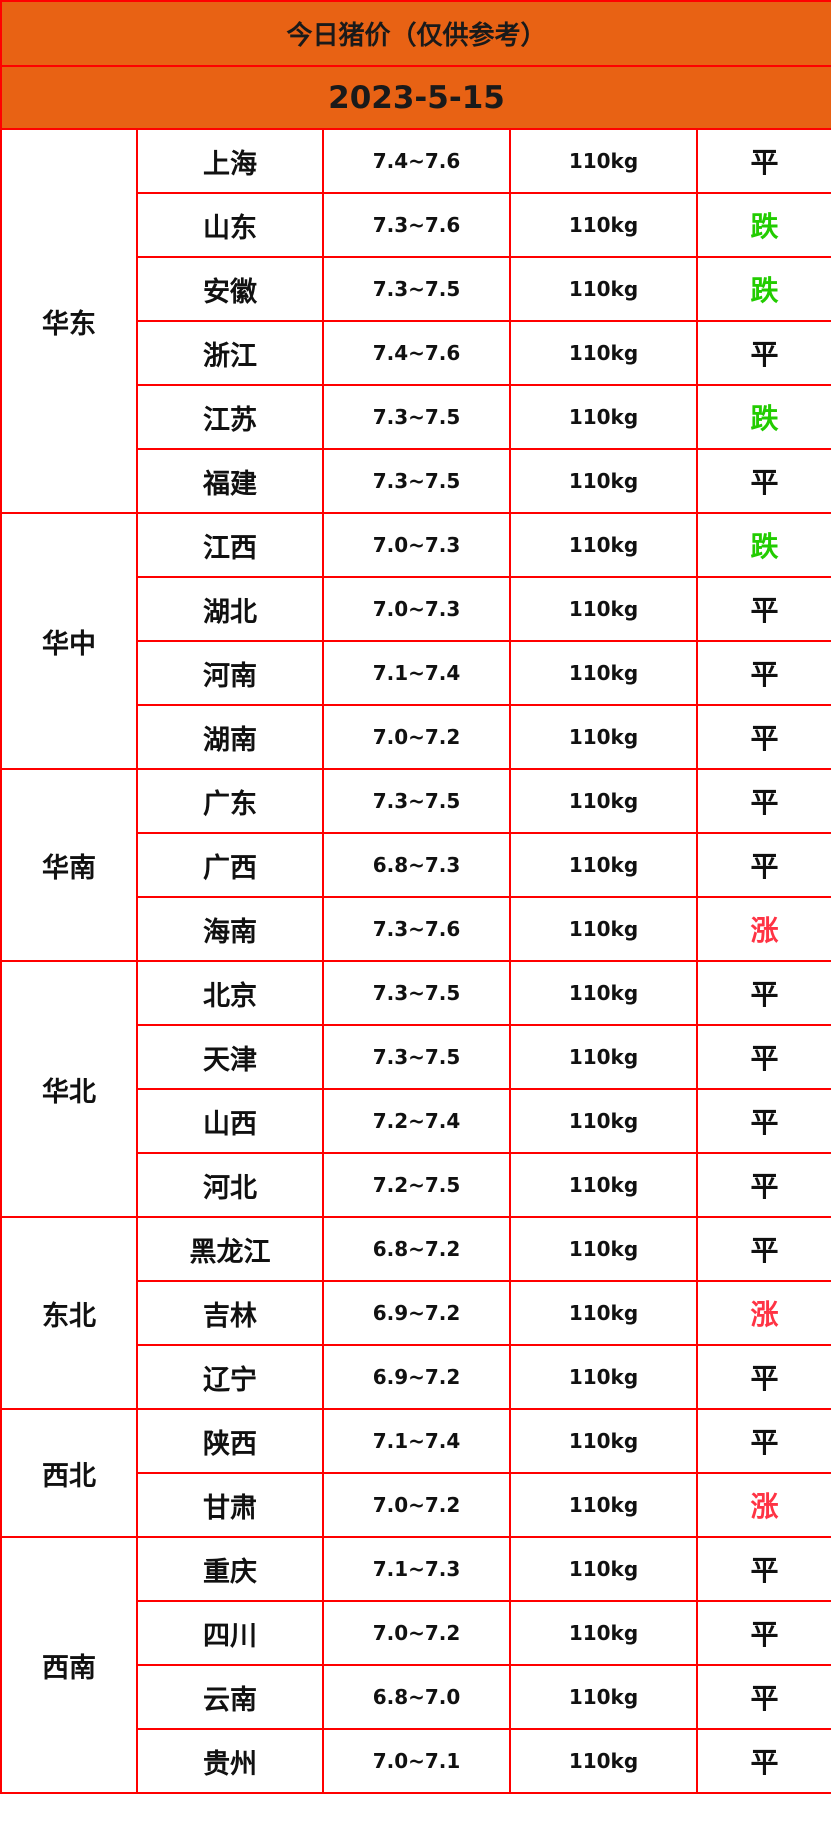 The height and width of the screenshot is (1847, 831). I want to click on table-title: 今日猪价（仅供参考）, so click(415, 33).